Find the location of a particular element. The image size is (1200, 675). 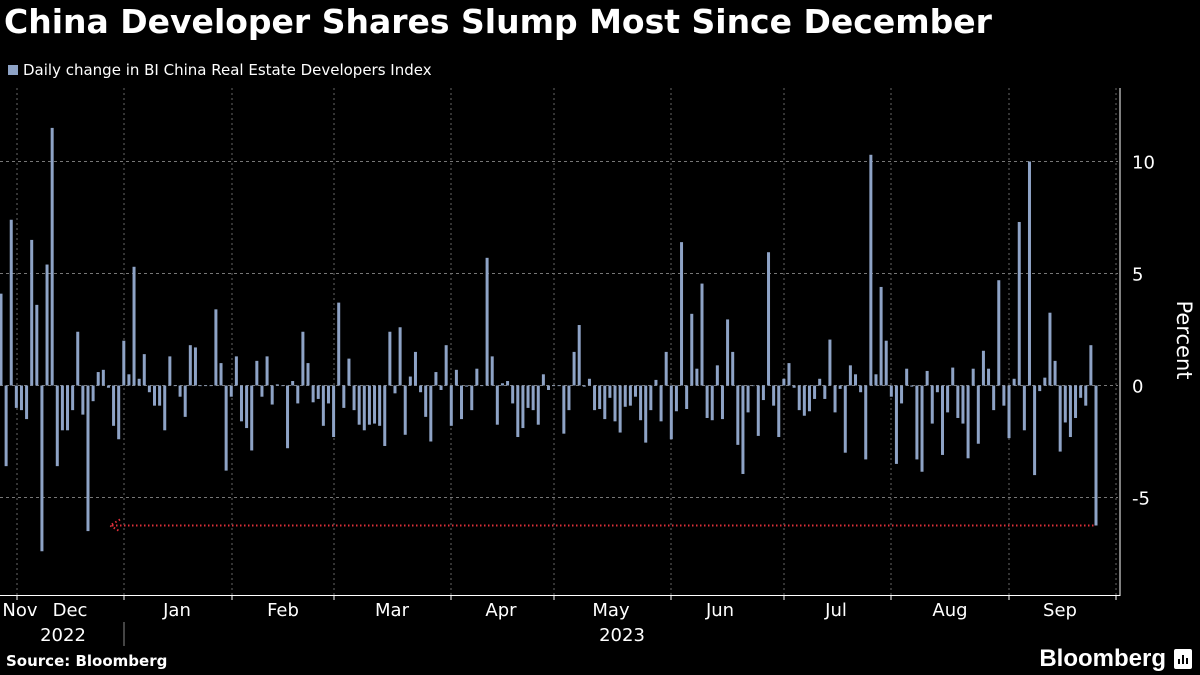

x-tick-label: Jun is located at coordinates (719, 610).